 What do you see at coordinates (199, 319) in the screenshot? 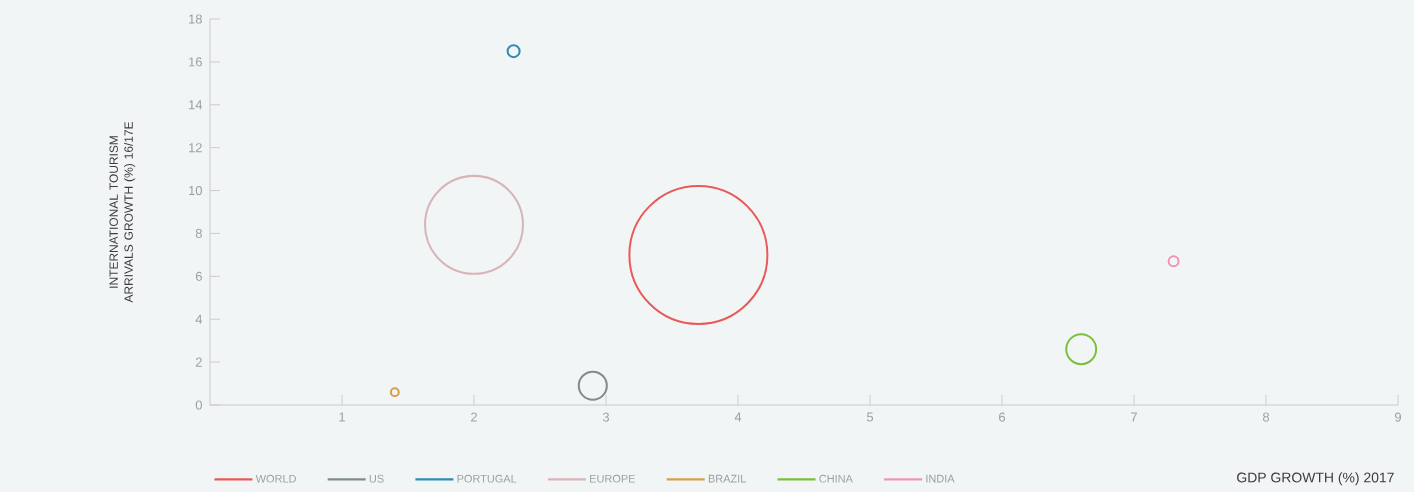
I see `y-tick-label: 4` at bounding box center [199, 319].